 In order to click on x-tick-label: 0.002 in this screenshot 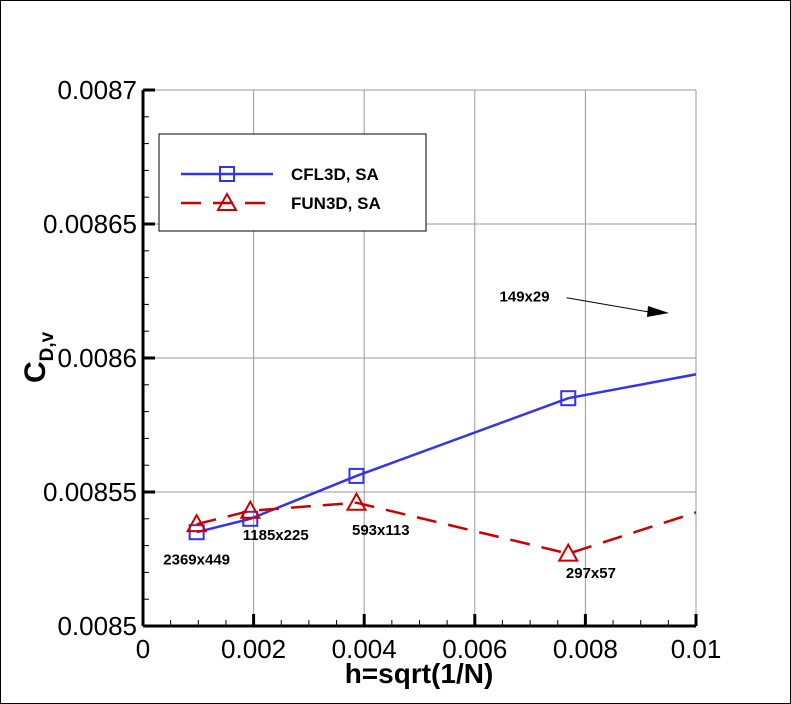, I will do `click(253, 649)`.